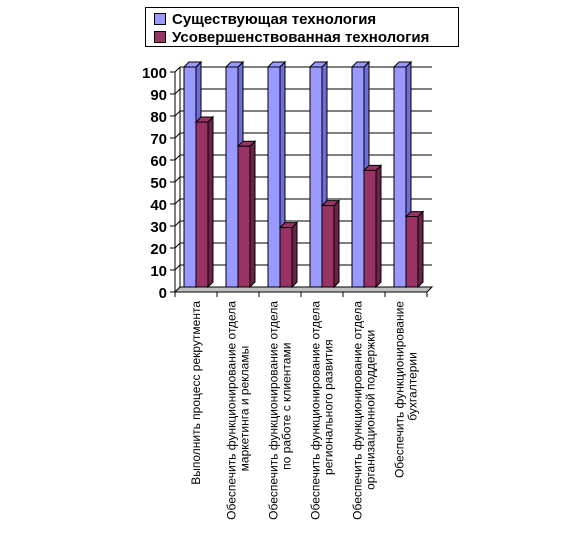  Describe the element at coordinates (163, 293) in the screenshot. I see `y-tick-label: 0` at that location.